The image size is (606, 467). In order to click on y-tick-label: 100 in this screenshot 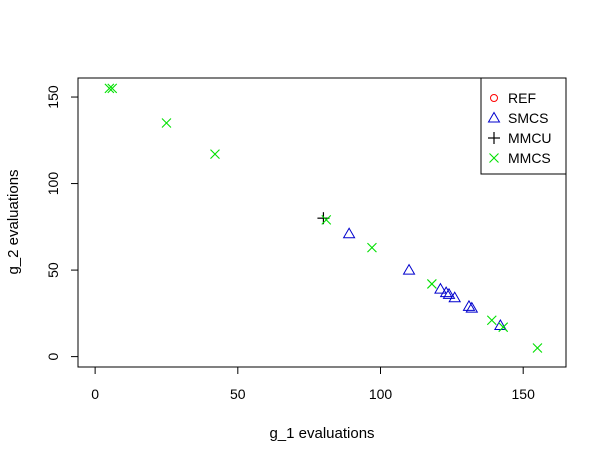, I will do `click(53, 184)`.